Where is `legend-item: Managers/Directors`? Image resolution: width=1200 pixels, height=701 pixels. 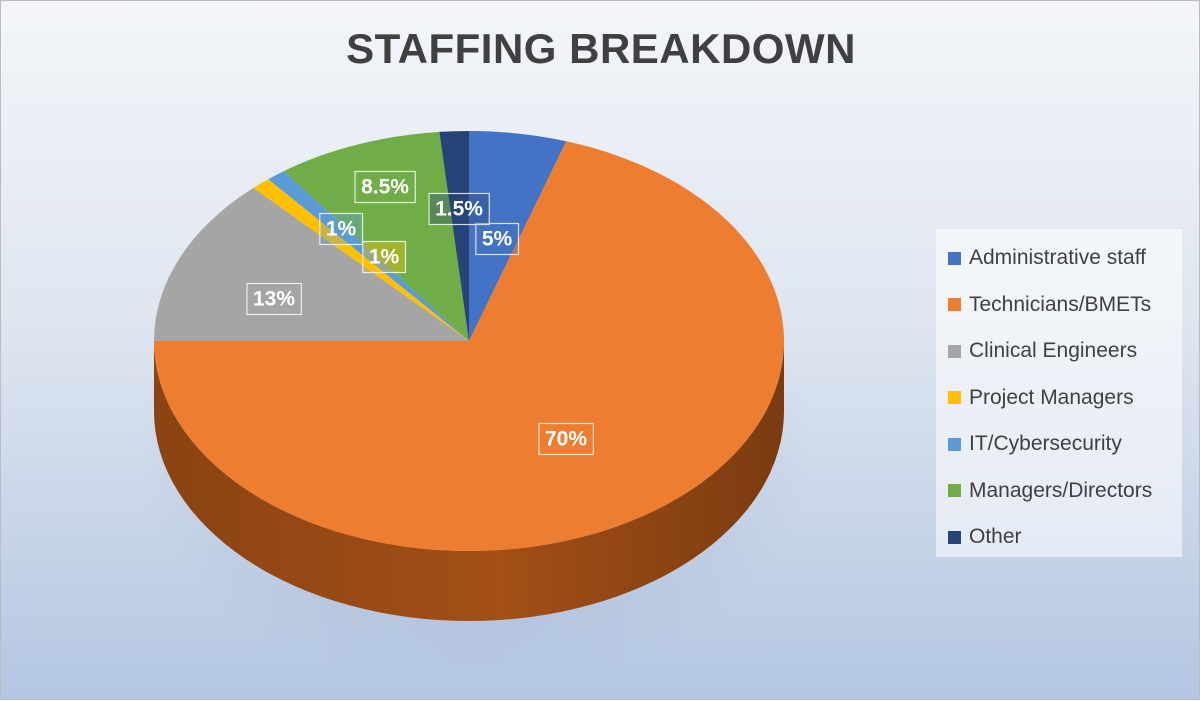
legend-item: Managers/Directors is located at coordinates (1065, 491).